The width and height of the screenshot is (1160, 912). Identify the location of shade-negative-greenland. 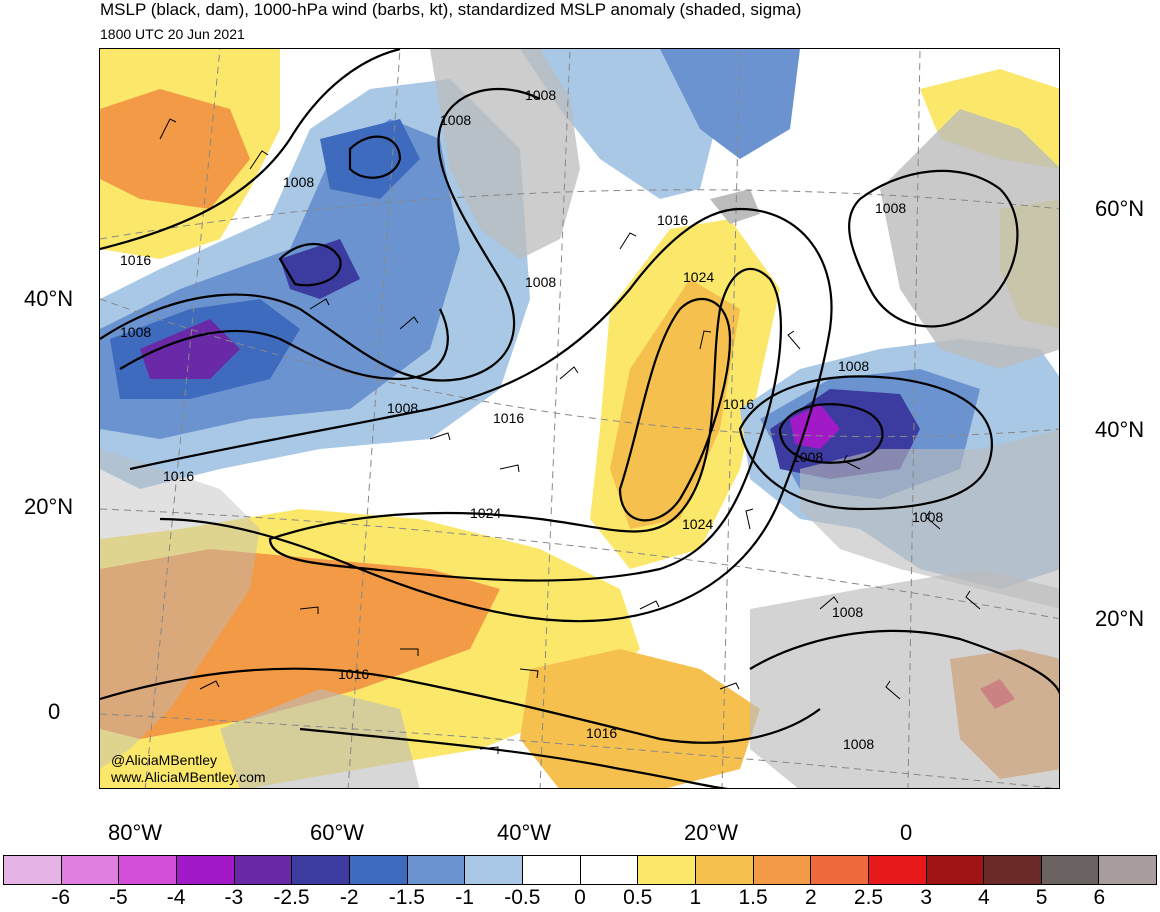
(620, 124).